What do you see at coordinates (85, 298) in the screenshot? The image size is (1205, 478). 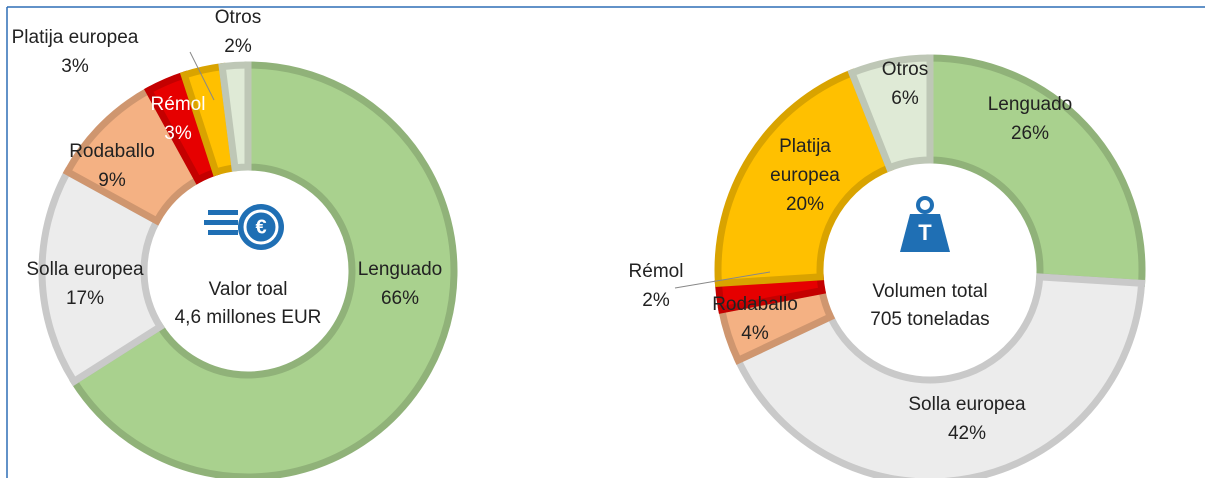 I see `segment-value-label: 17%` at bounding box center [85, 298].